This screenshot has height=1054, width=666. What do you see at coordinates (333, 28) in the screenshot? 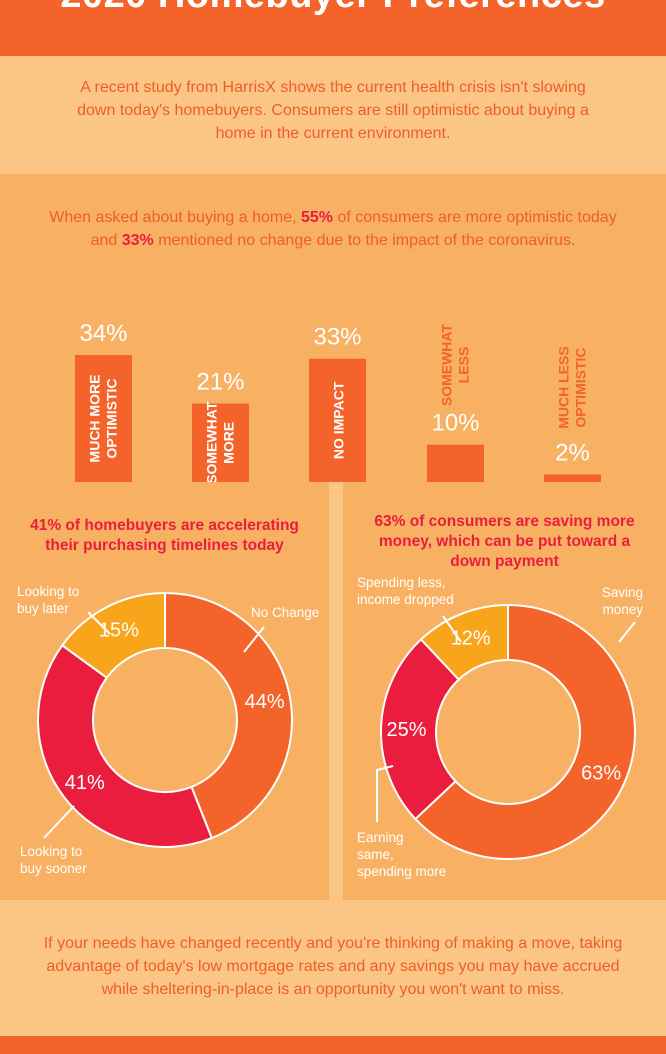
I see `header-banner: 2020 Homebuyer Preferences` at bounding box center [333, 28].